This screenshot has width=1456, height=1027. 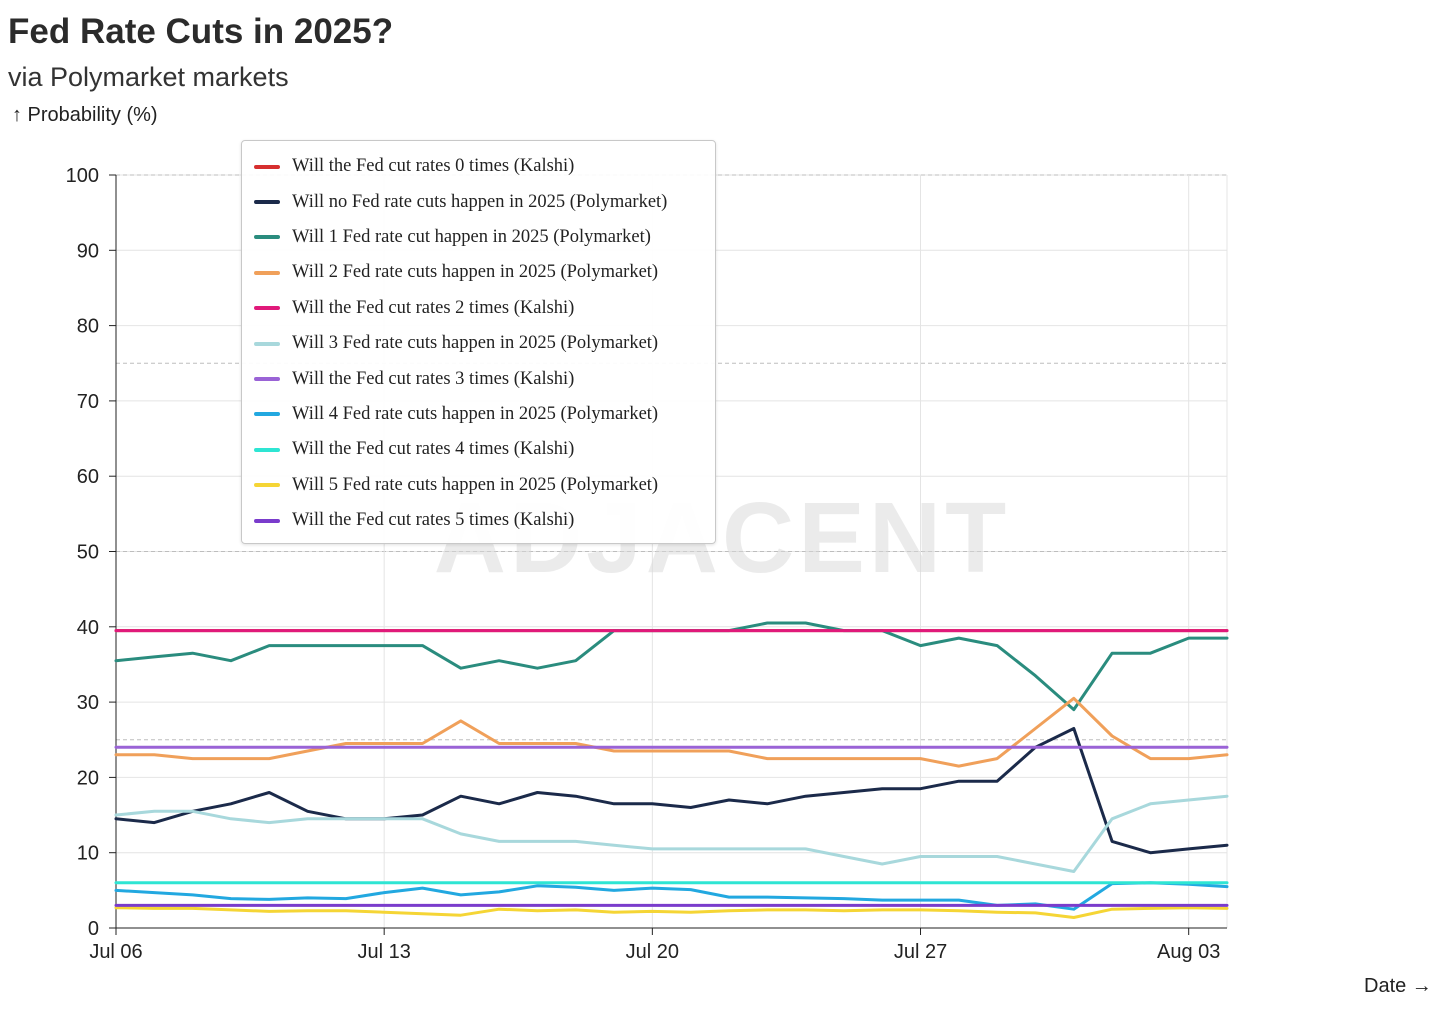 I want to click on legend-label: Will the Fed cut rates 4 times (Kalshi), so click(x=433, y=449).